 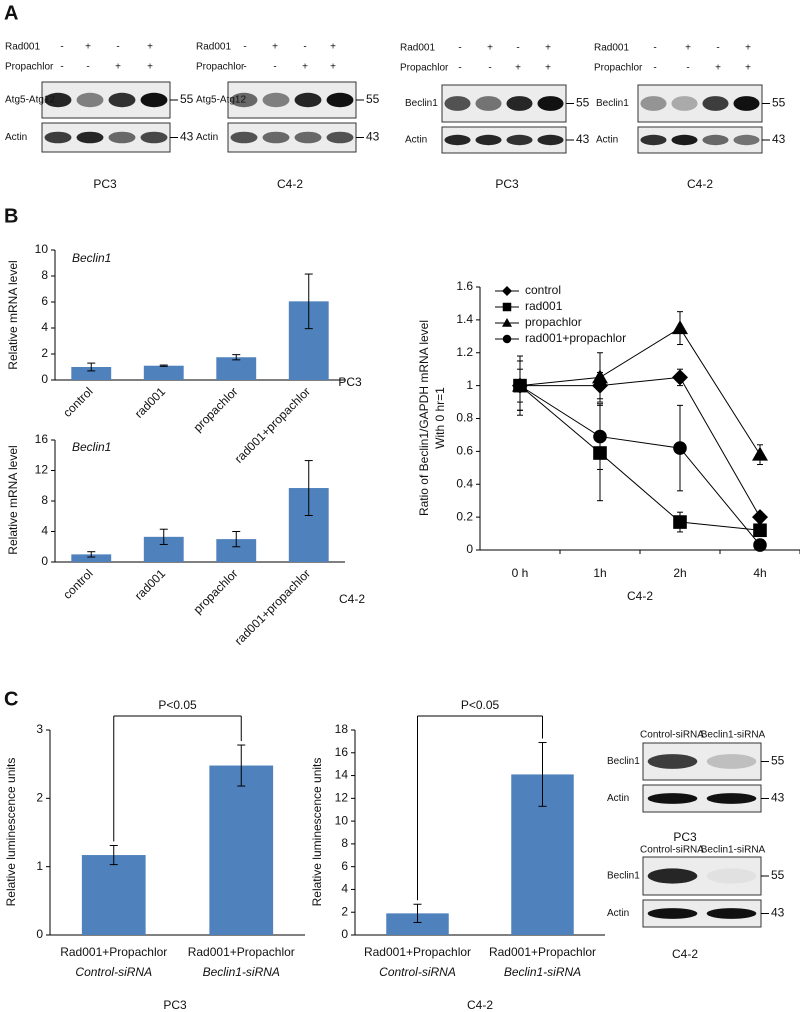 I want to click on y-tick-label: 14, so click(x=342, y=775).